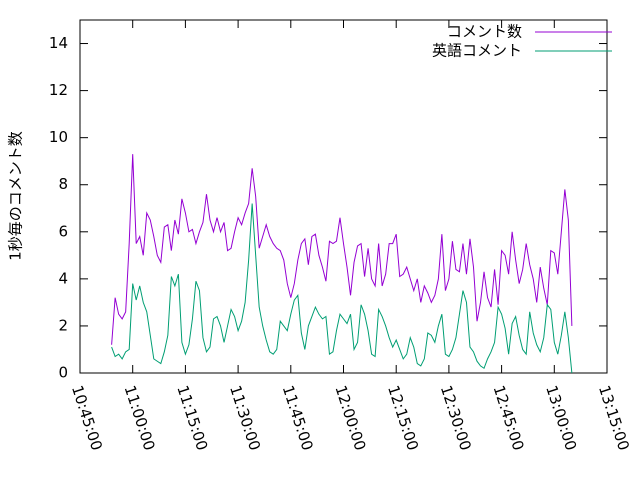 This screenshot has width=640, height=480. What do you see at coordinates (350, 418) in the screenshot?
I see `x-tick-label: 12:00:00` at bounding box center [350, 418].